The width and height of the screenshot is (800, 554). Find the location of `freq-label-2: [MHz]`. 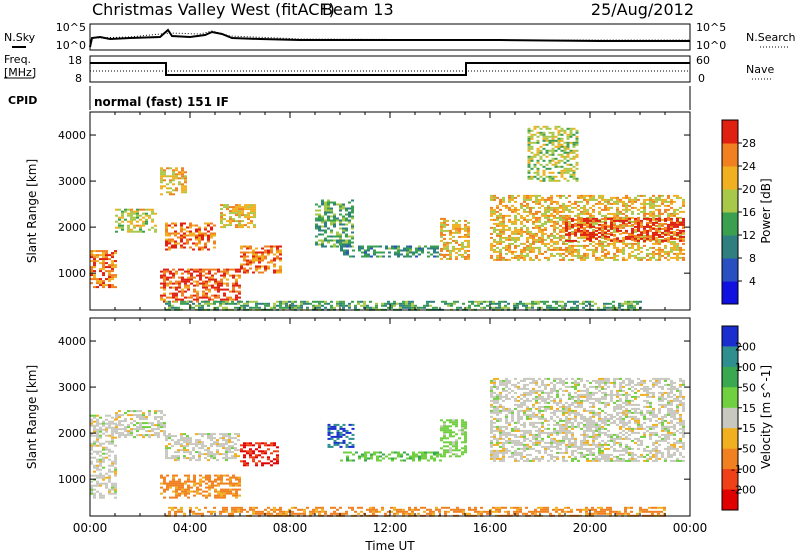

freq-label-2: [MHz] is located at coordinates (20, 72).